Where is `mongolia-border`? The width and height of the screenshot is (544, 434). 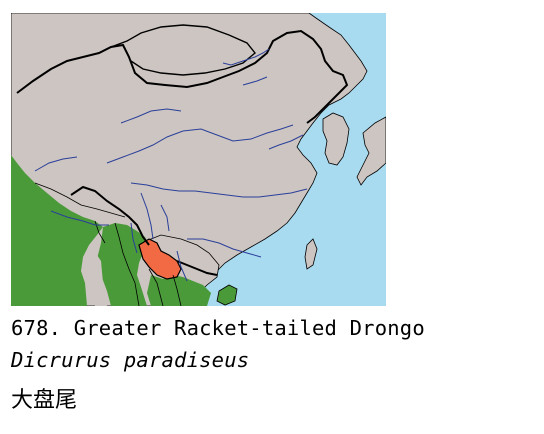
mongolia-border is located at coordinates (183, 50).